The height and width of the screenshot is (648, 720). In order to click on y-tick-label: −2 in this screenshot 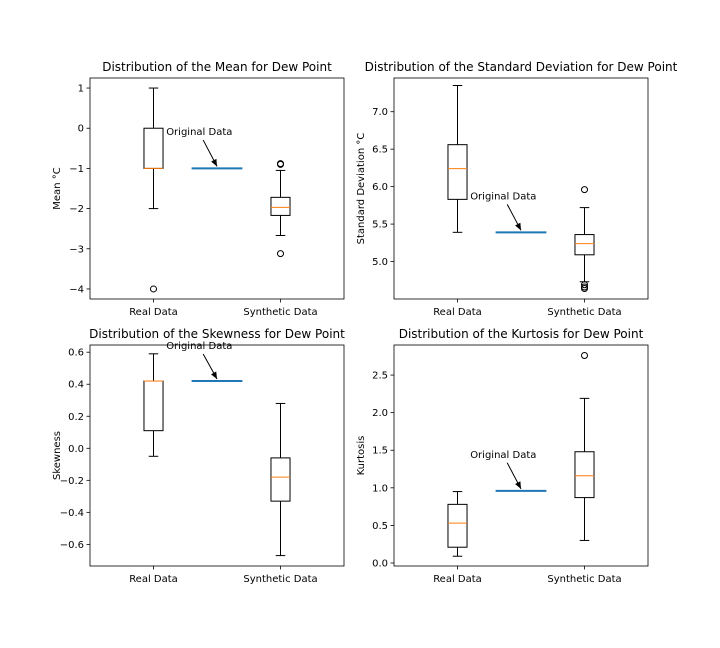, I will do `click(76, 209)`.